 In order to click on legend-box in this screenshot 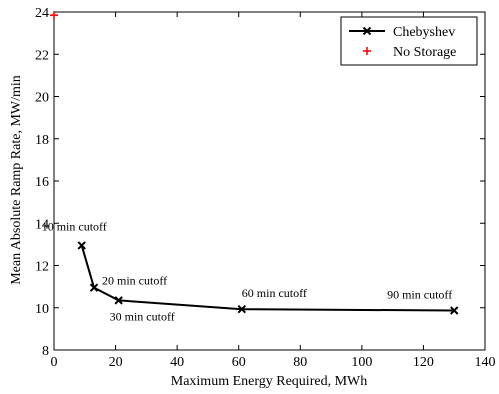, I will do `click(409, 41)`.